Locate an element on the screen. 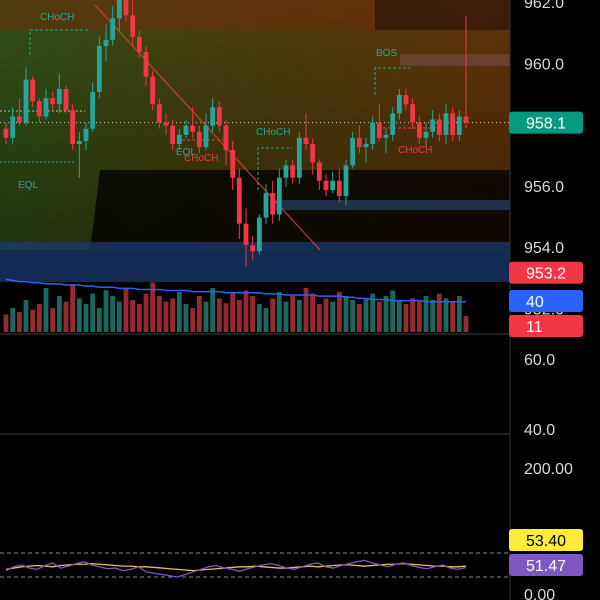 This screenshot has width=600, height=600. badge-bg is located at coordinates (546, 301).